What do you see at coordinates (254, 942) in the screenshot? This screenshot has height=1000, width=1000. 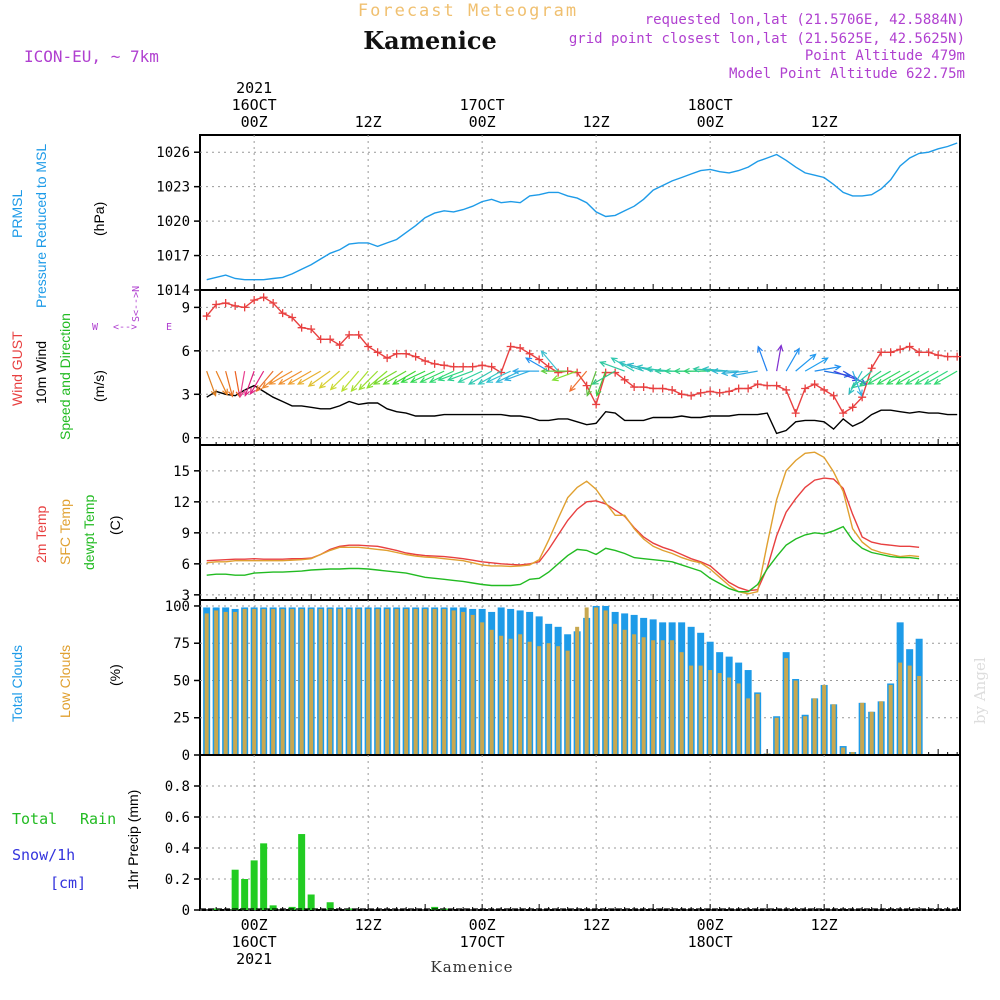 I see `bottom-time-label: 16OCT` at bounding box center [254, 942].